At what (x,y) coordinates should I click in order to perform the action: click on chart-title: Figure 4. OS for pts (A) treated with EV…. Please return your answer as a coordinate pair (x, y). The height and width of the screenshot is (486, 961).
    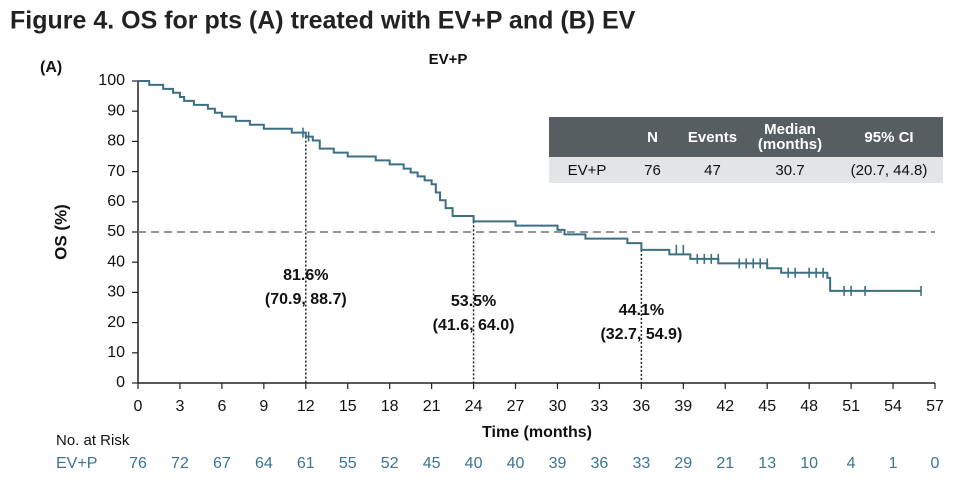
    Looking at the image, I should click on (323, 21).